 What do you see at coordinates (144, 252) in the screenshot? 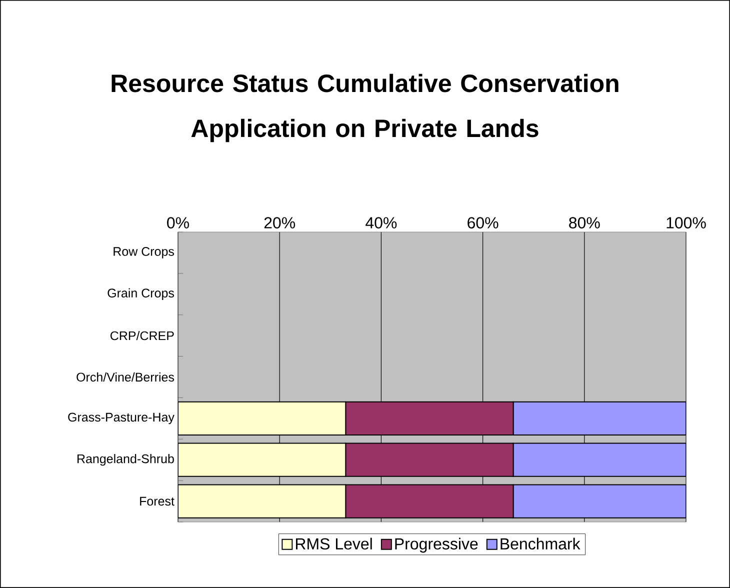
I see `y-tick-label: Row Crops` at bounding box center [144, 252].